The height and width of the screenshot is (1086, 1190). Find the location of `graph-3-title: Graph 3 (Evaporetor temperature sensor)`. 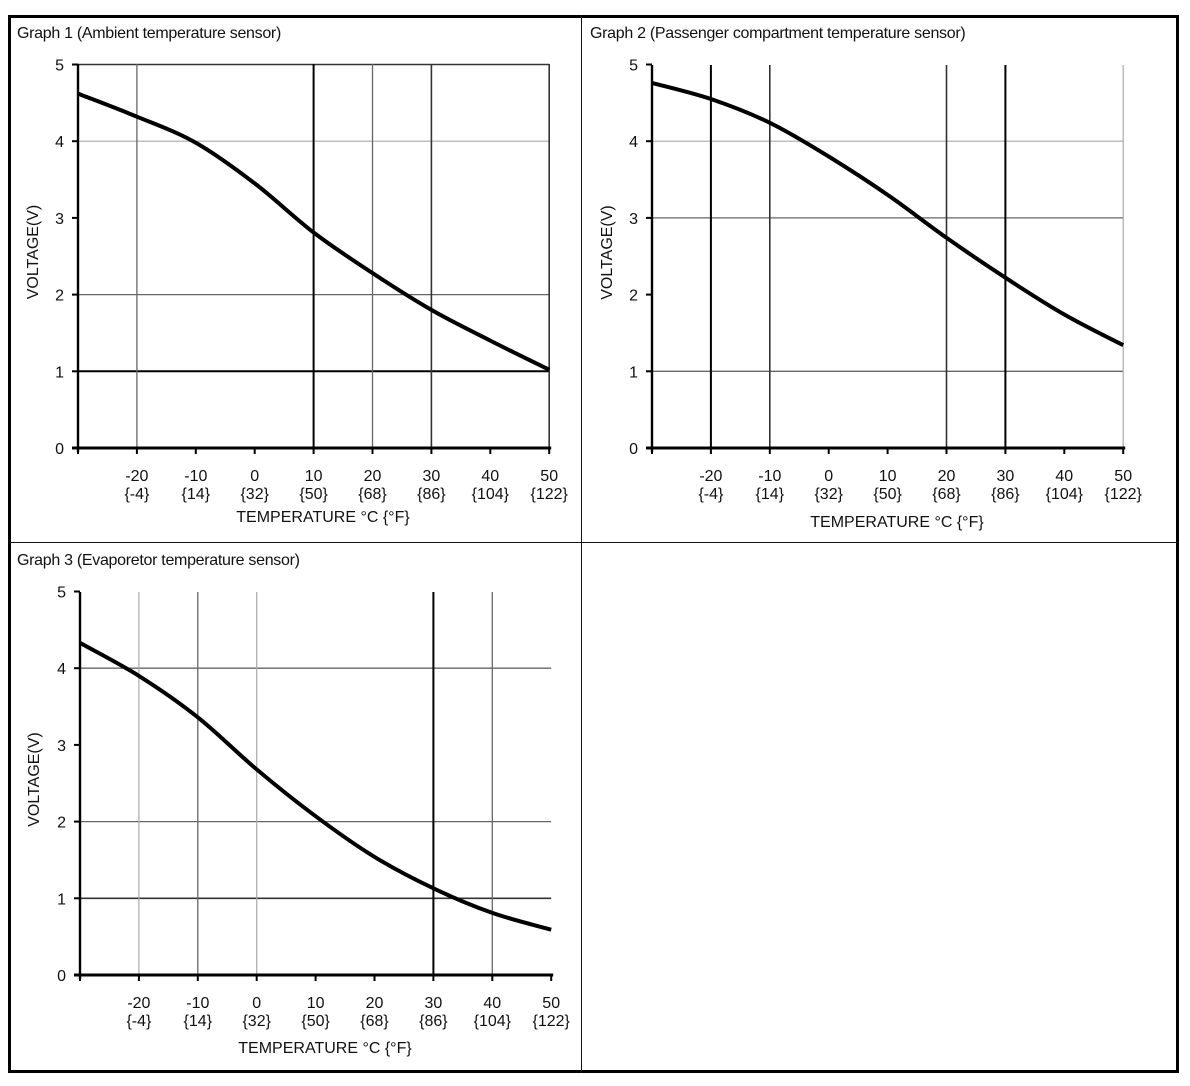

graph-3-title: Graph 3 (Evaporetor temperature sensor) is located at coordinates (158, 560).